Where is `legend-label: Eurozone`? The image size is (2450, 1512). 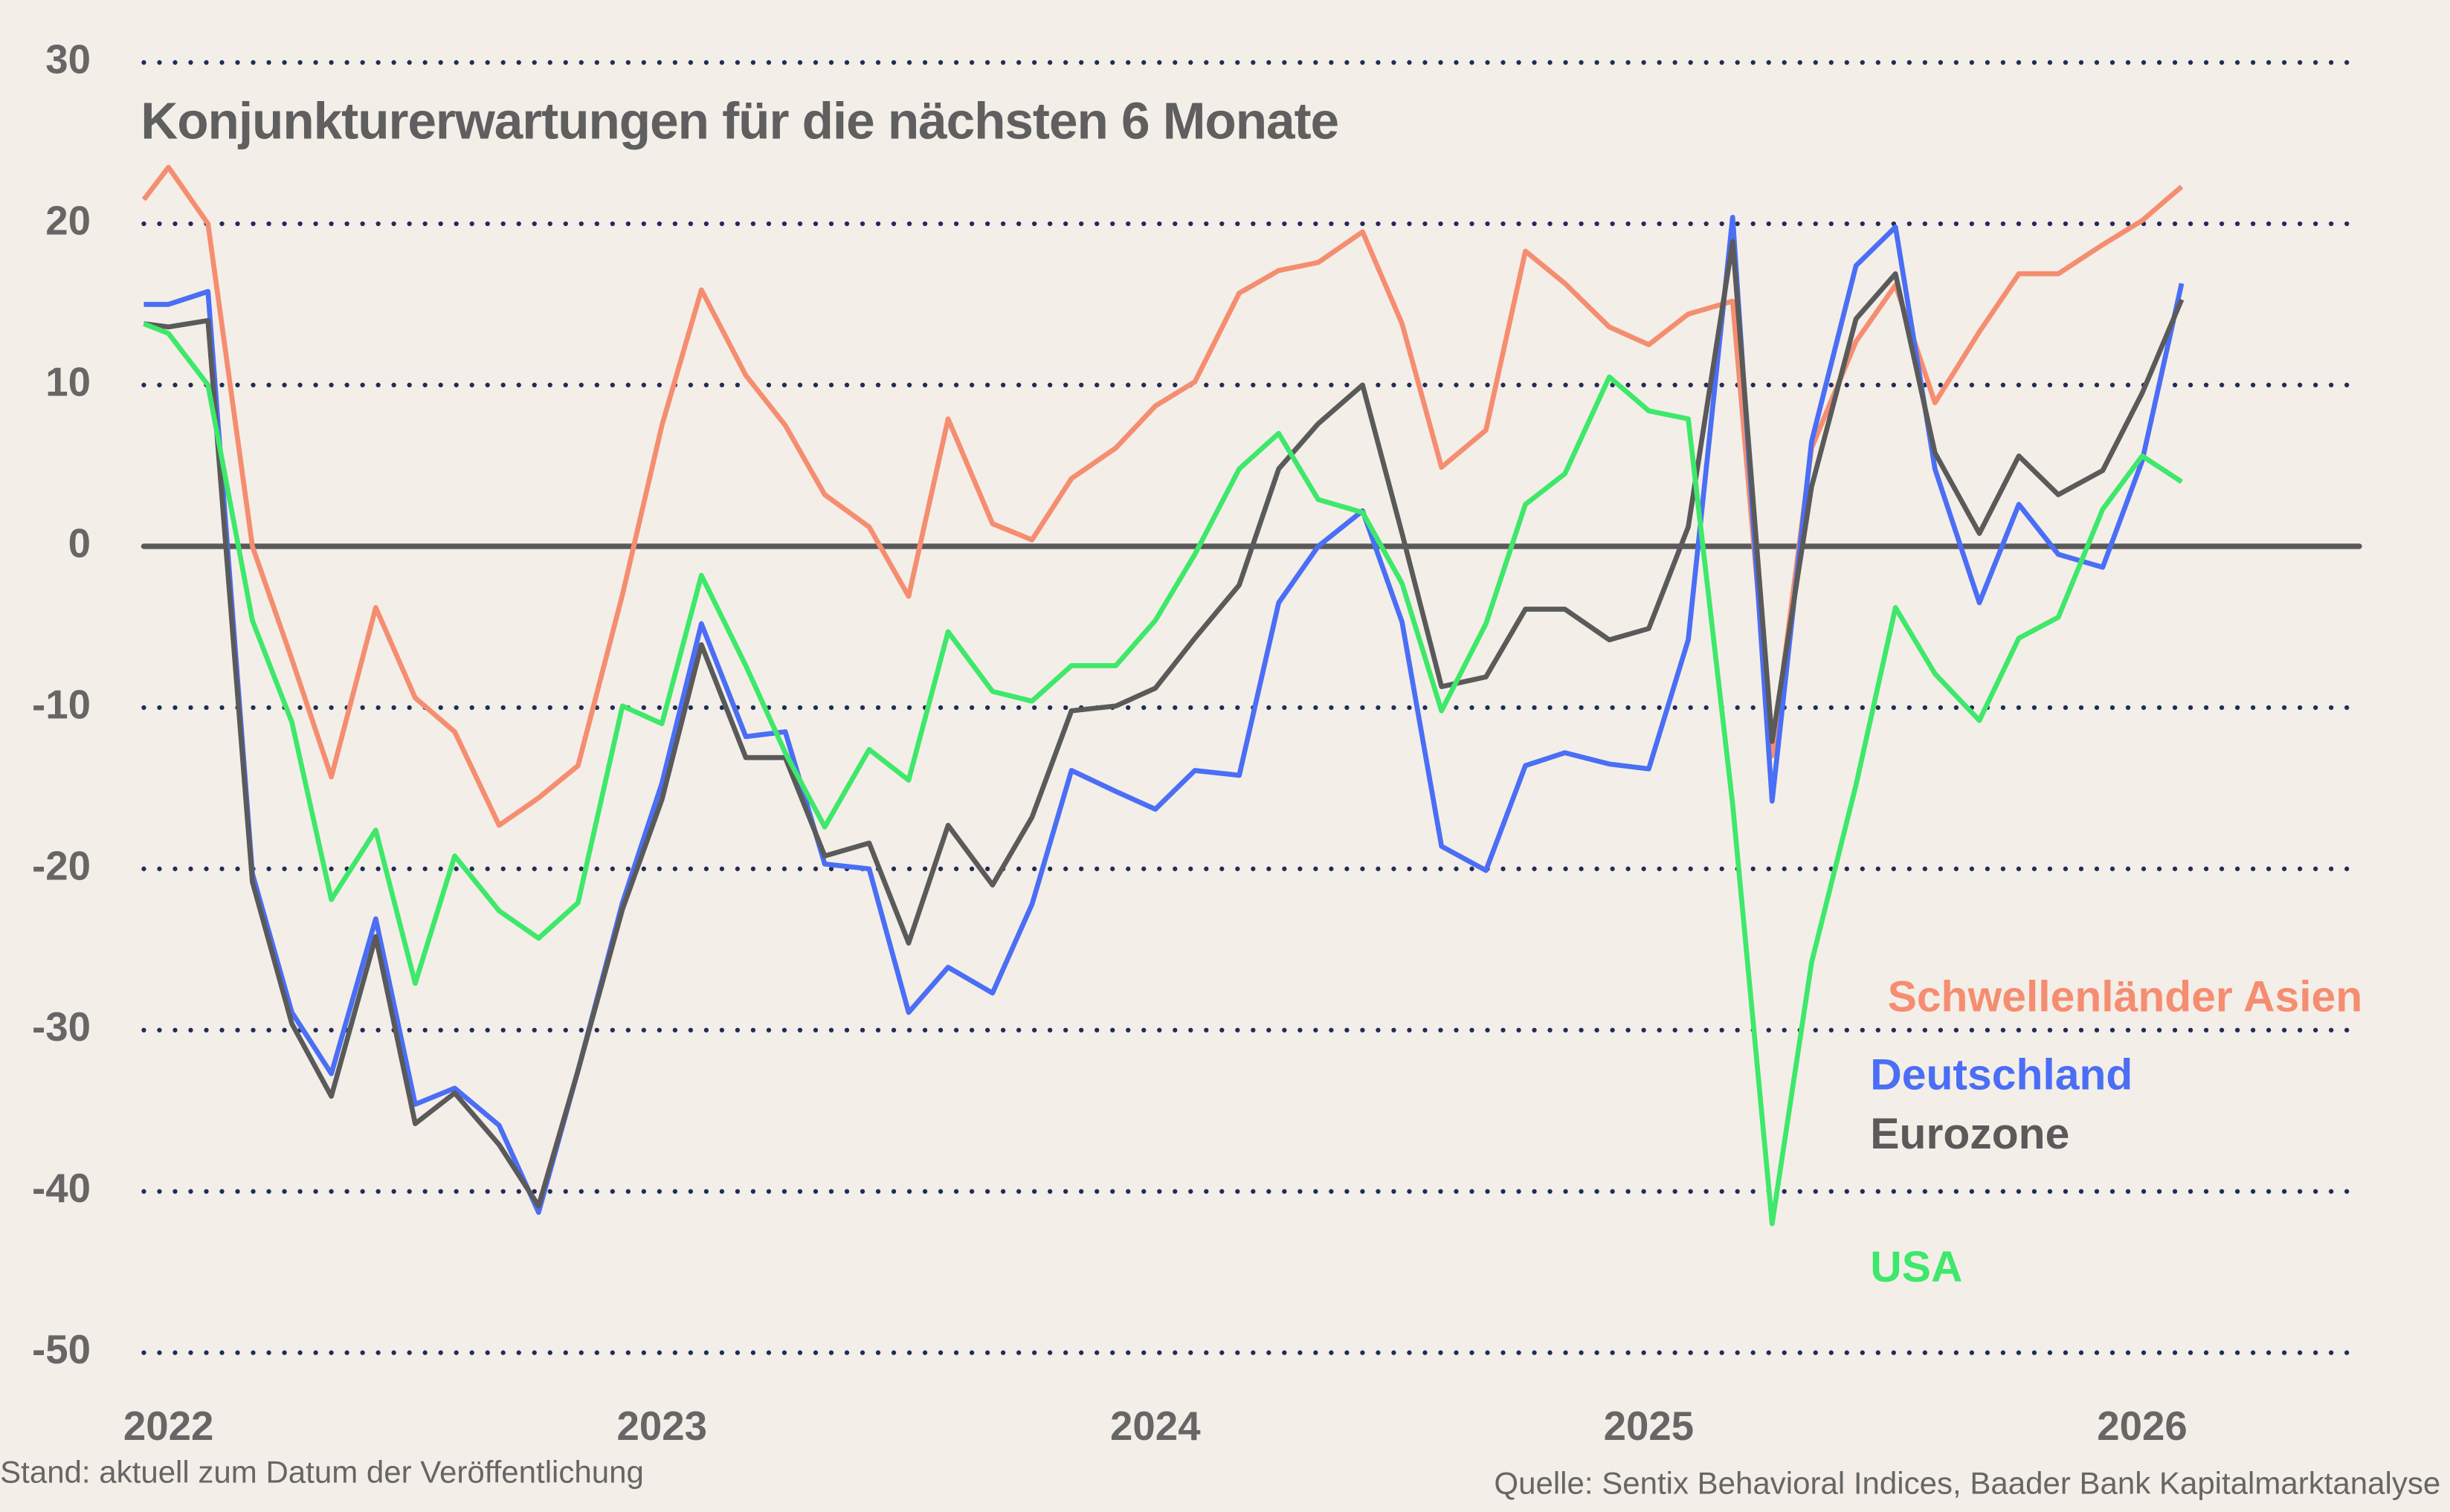
legend-label: Eurozone is located at coordinates (1969, 1134).